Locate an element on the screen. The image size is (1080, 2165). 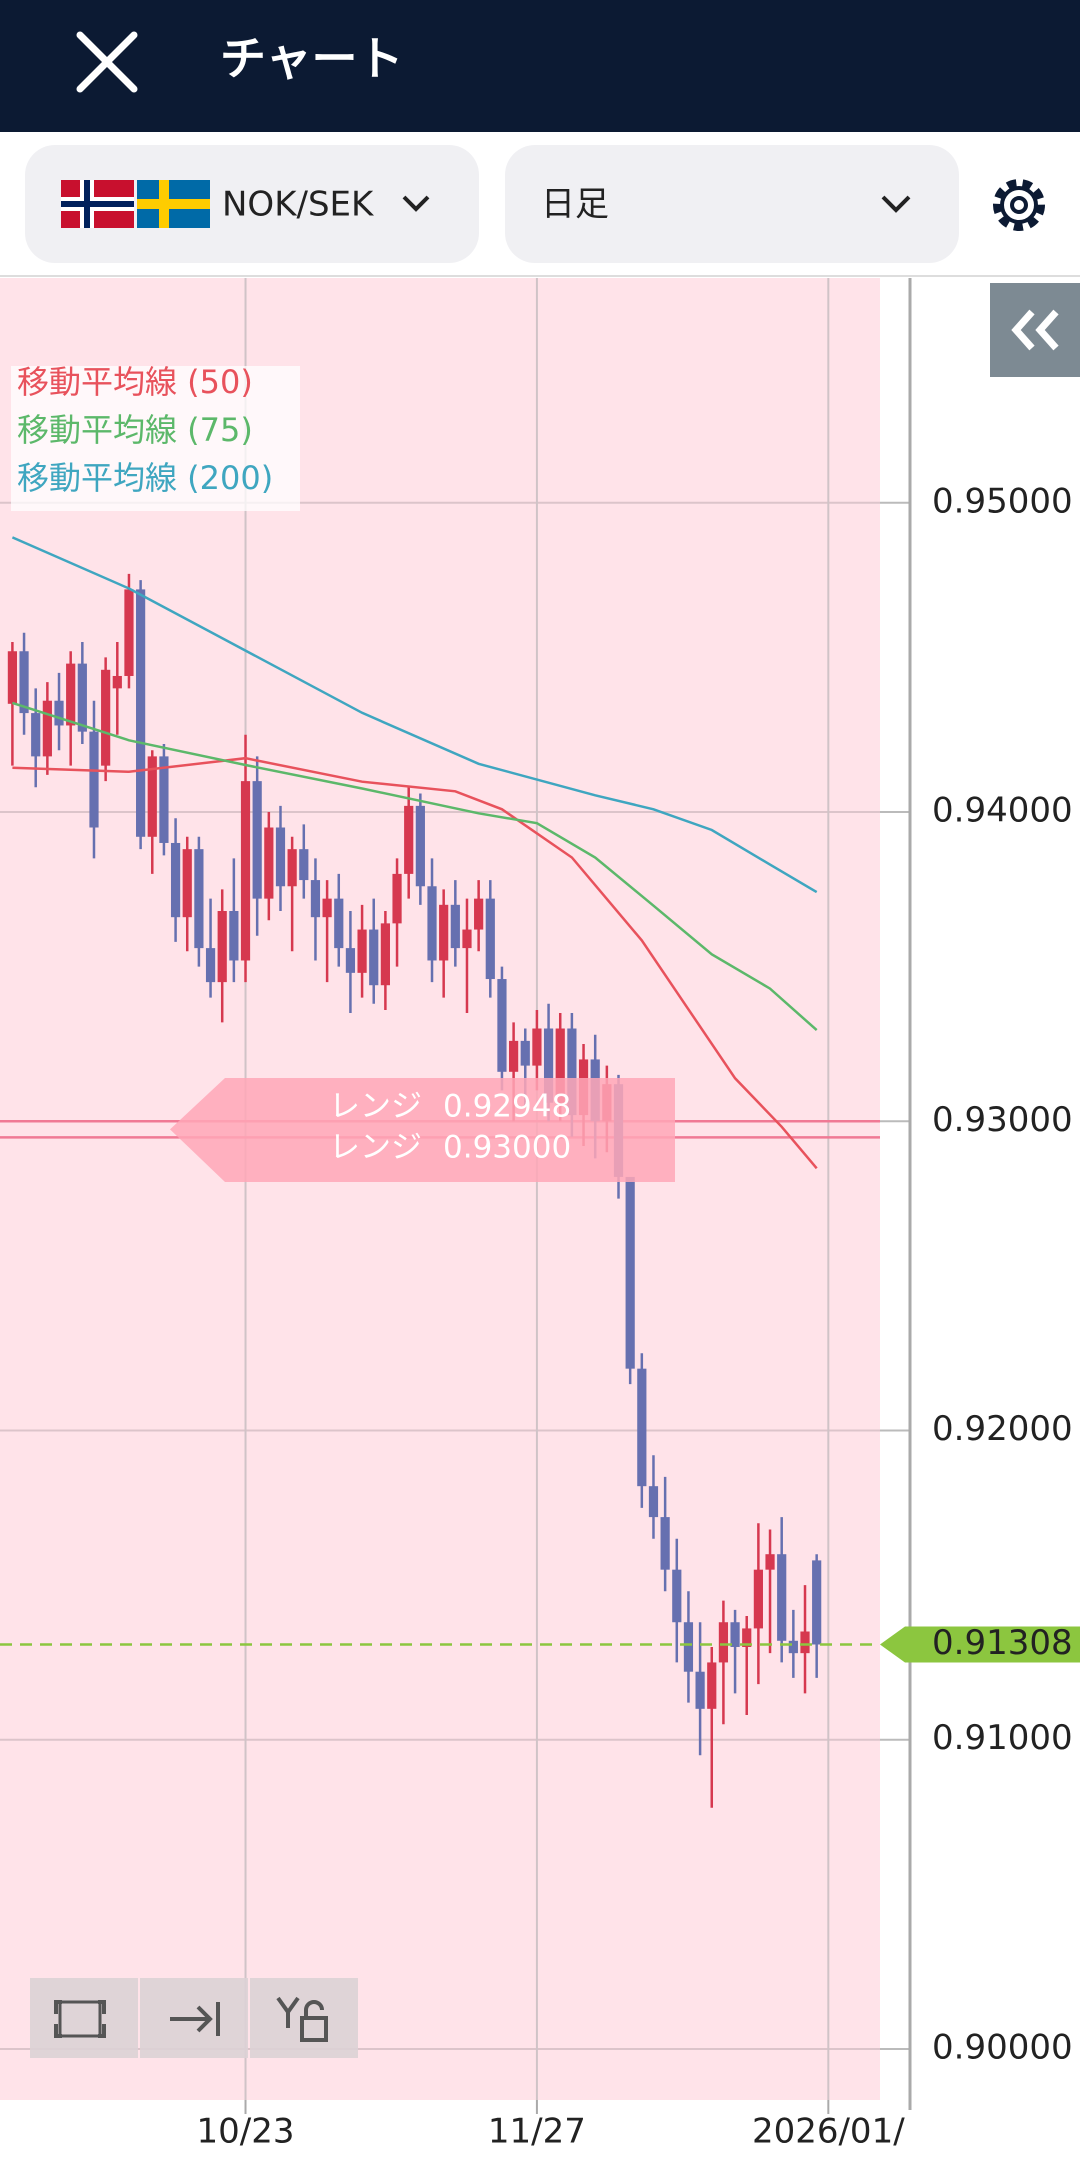
pair-selector is located at coordinates (252, 204).